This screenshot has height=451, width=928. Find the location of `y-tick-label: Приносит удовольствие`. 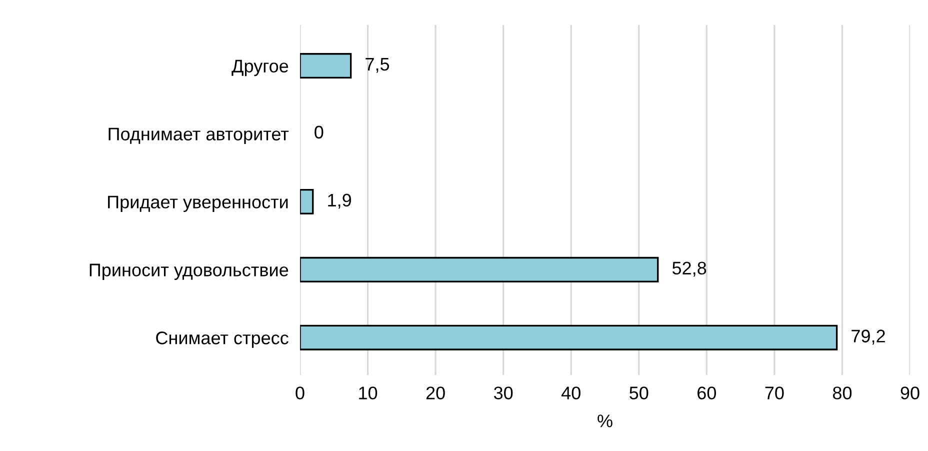

y-tick-label: Приносит удовольствие is located at coordinates (189, 272).